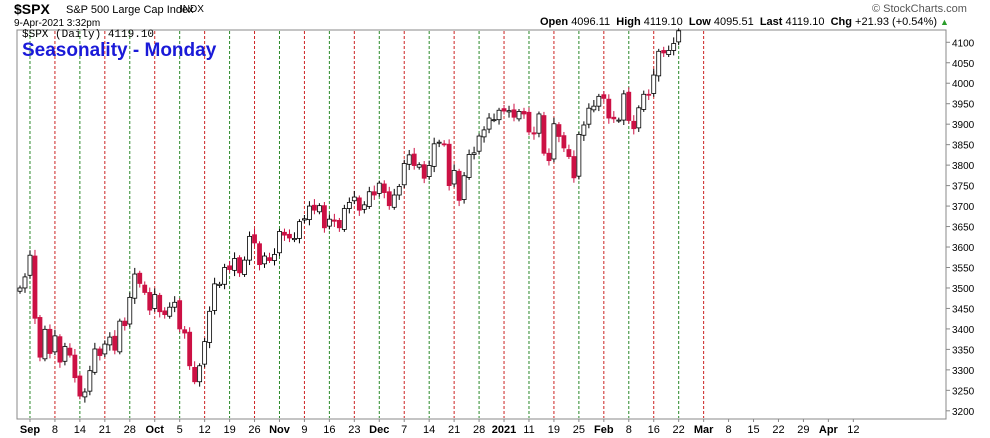  I want to click on high-label: High, so click(628, 22).